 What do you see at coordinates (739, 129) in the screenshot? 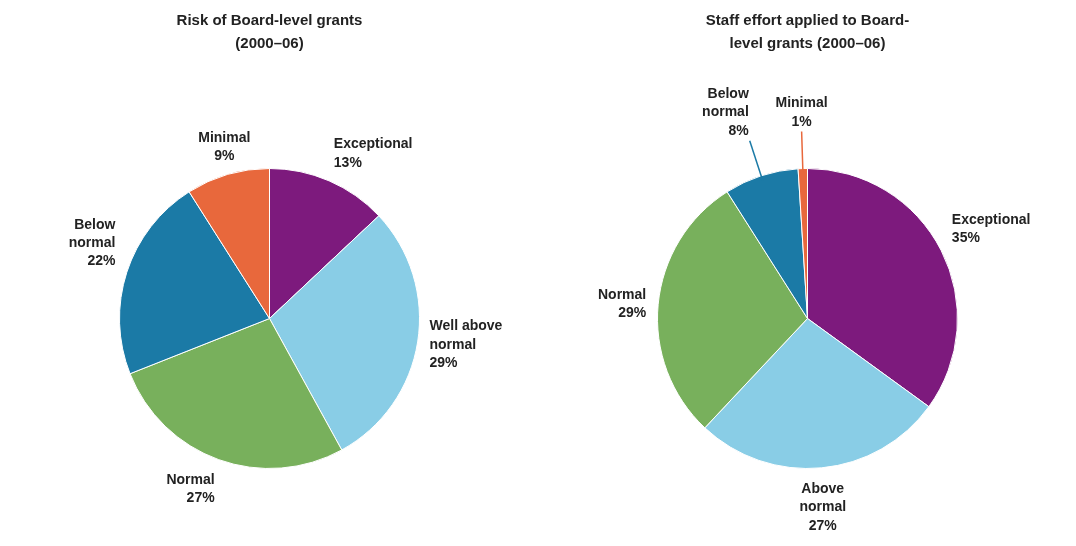
I see `data-label: 8%` at bounding box center [739, 129].